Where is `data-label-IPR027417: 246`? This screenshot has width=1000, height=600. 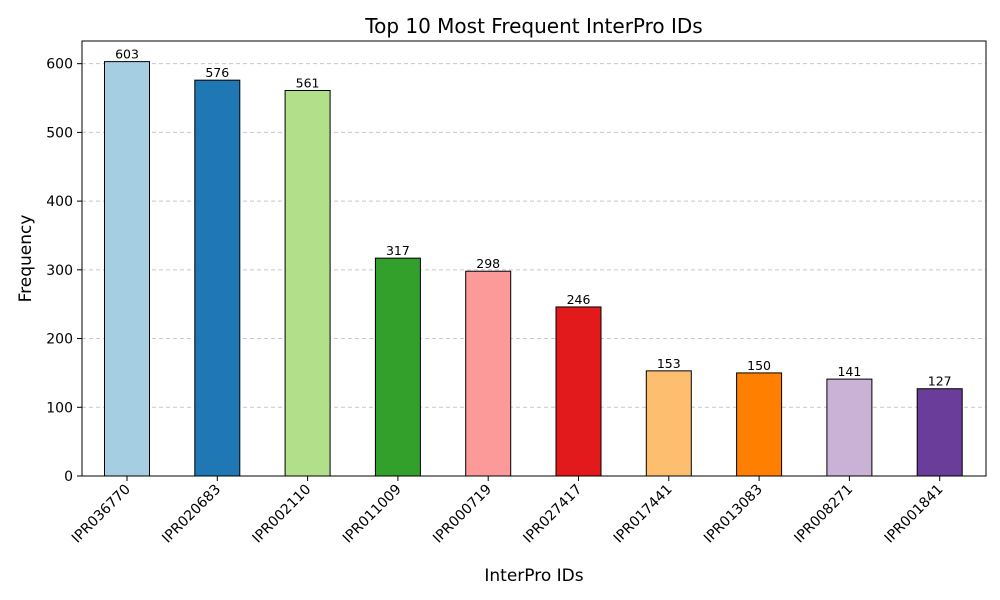 data-label-IPR027417: 246 is located at coordinates (579, 299).